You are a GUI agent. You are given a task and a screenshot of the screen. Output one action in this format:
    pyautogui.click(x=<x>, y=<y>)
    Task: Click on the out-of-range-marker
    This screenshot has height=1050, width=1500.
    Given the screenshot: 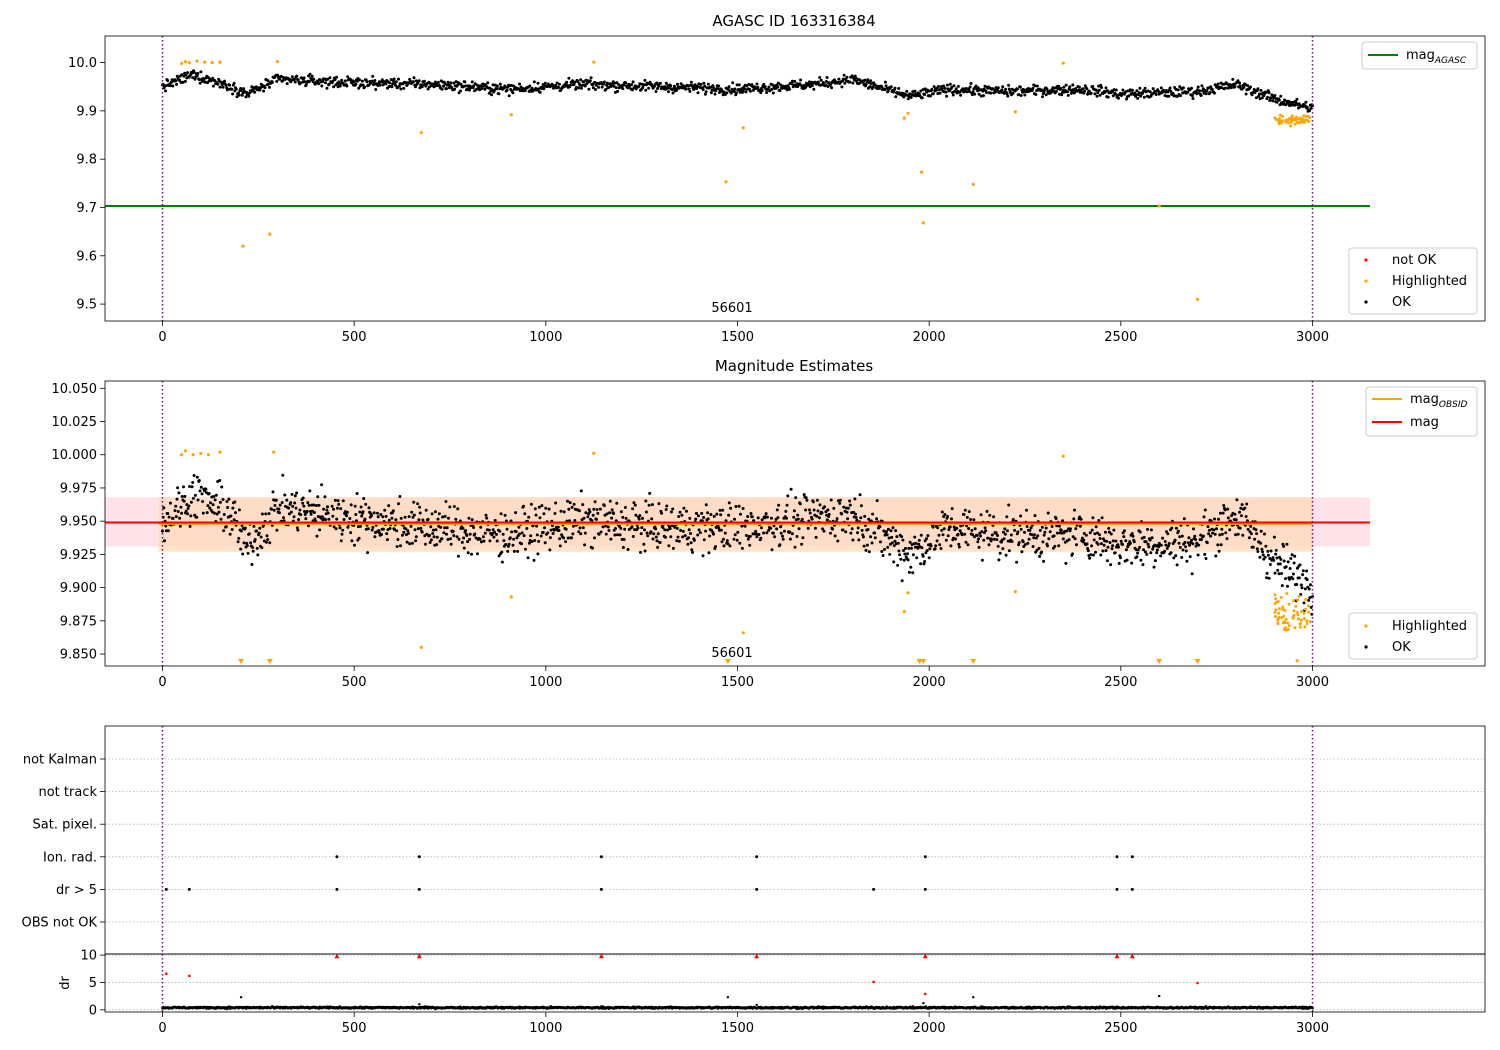 What is the action you would take?
    pyautogui.click(x=973, y=661)
    